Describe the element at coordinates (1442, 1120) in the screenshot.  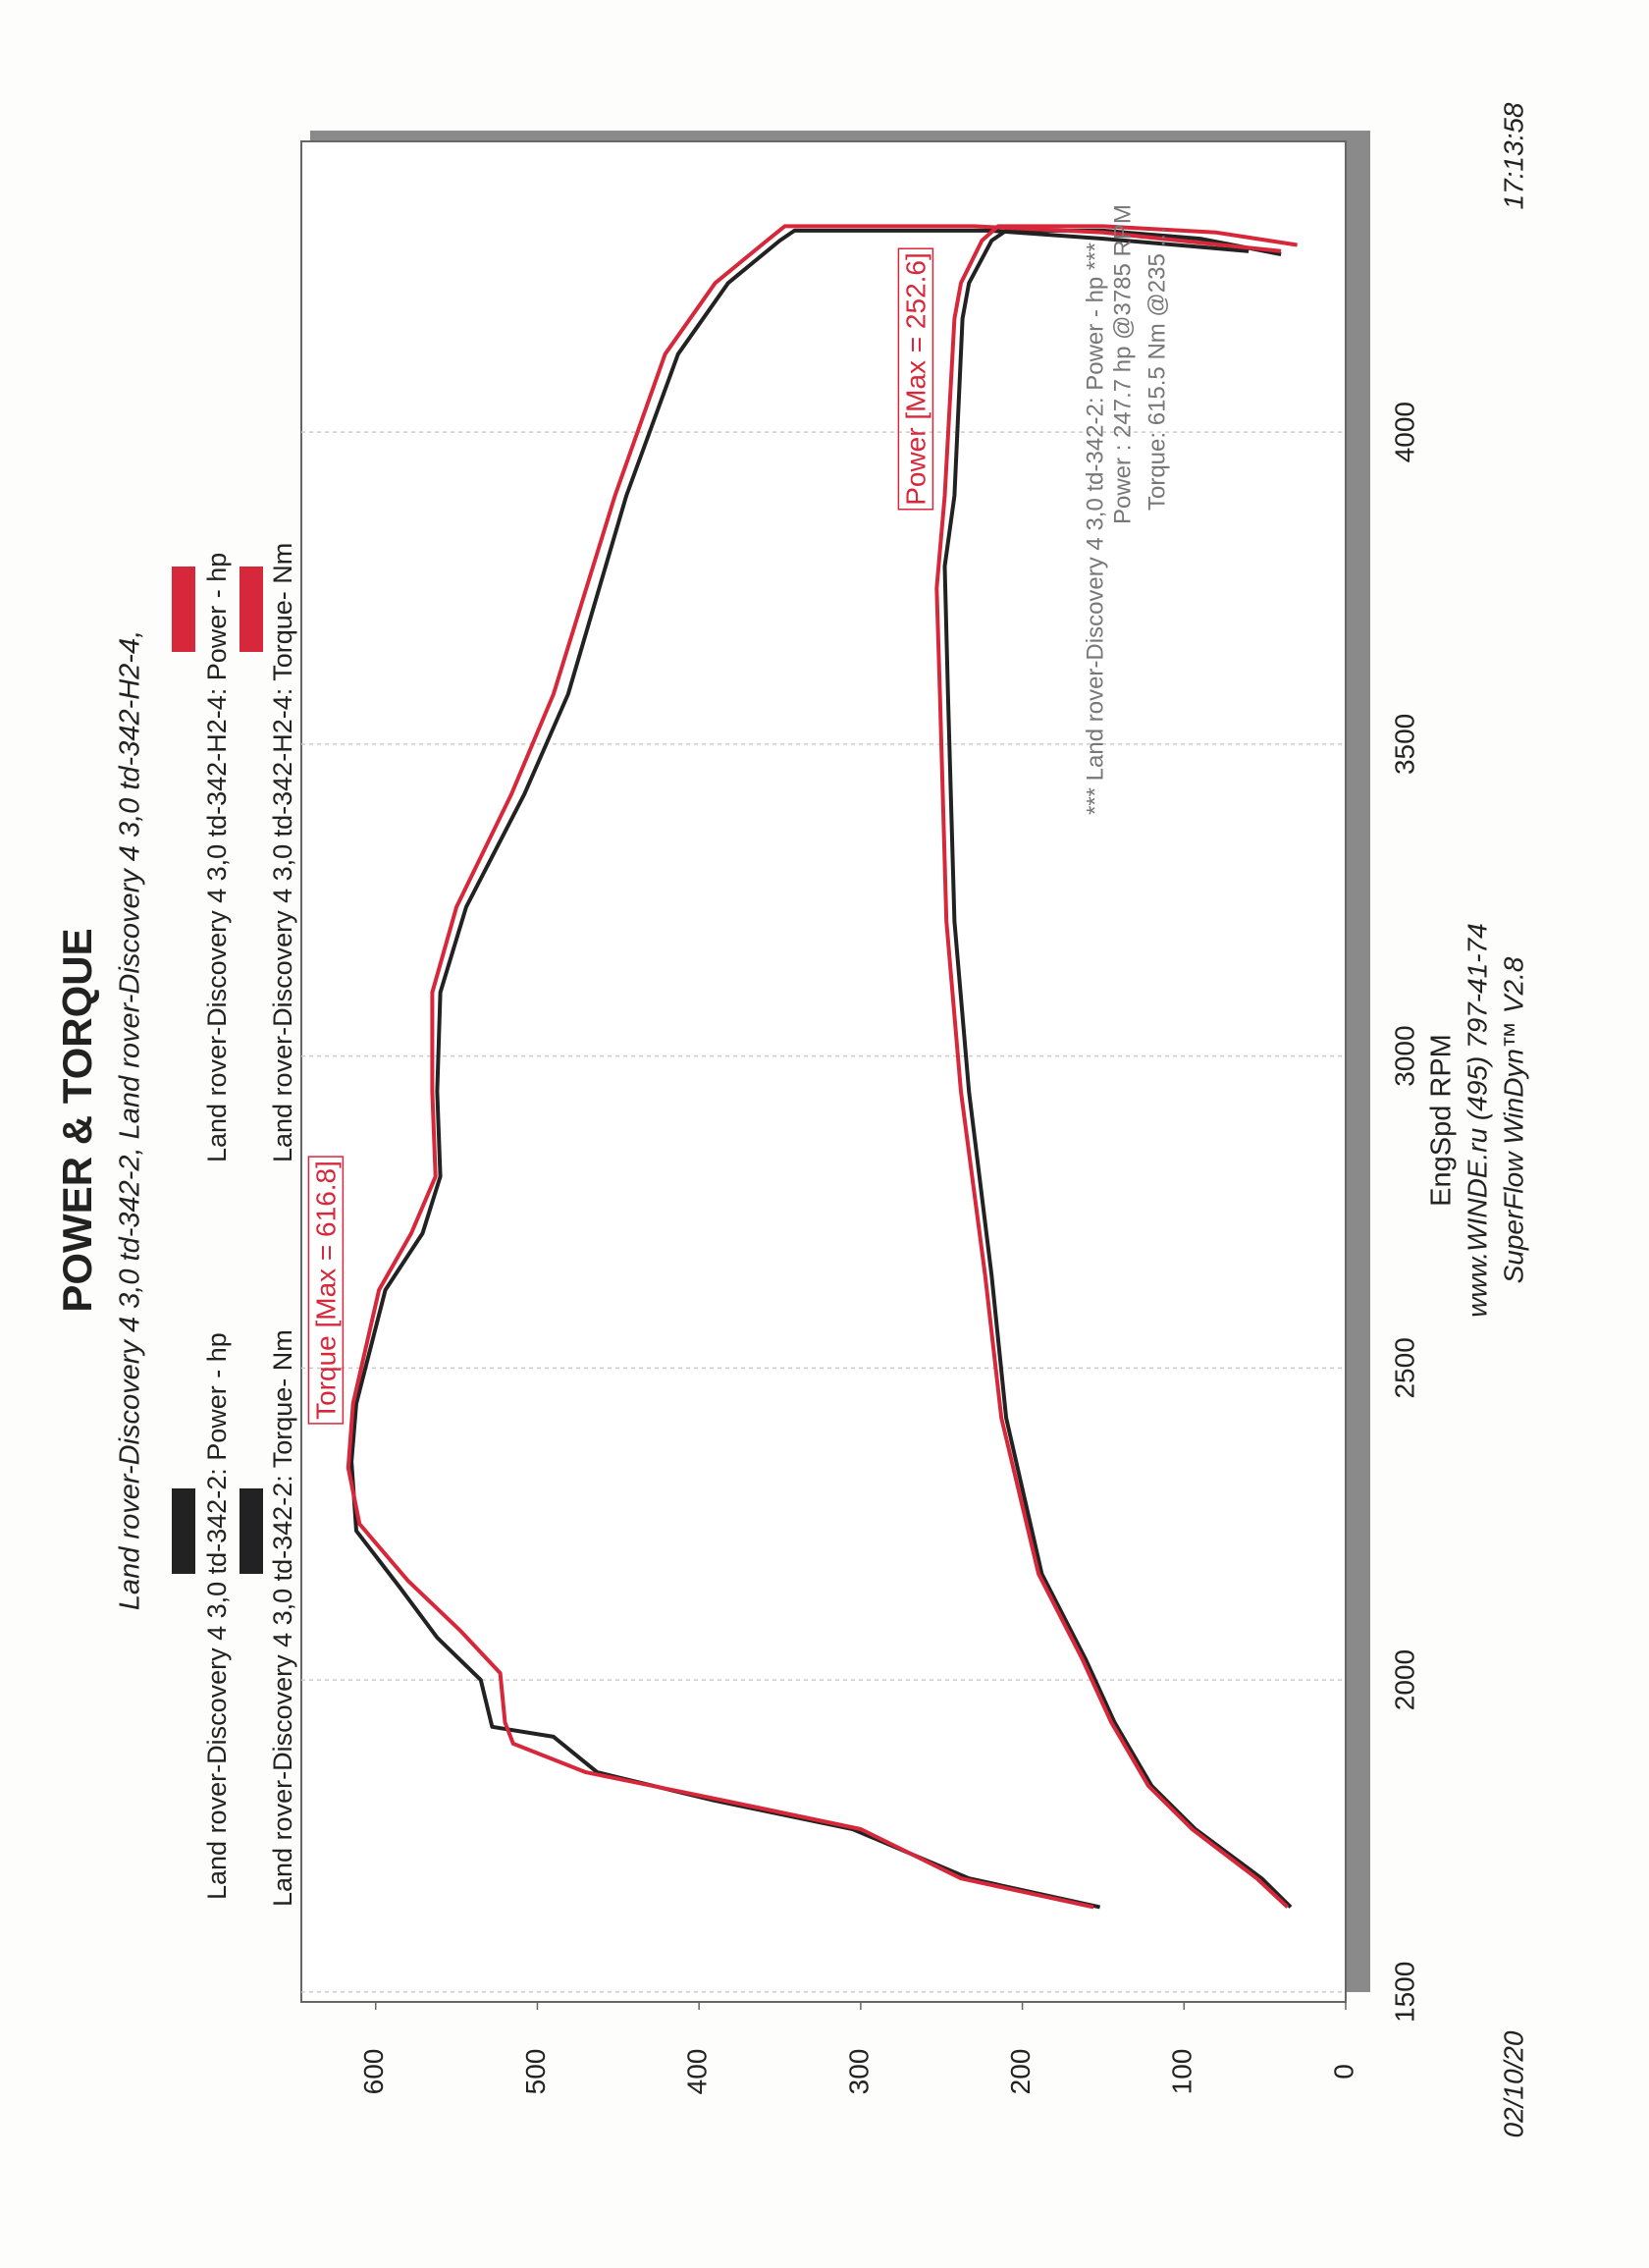
I see `x-axis-label: EngSpd RPM` at that location.